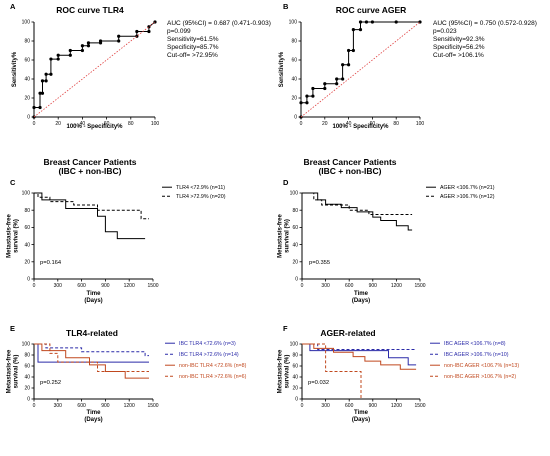  What do you see at coordinates (371, 10) in the screenshot?
I see `chart-title: ROC curve AGER` at bounding box center [371, 10].